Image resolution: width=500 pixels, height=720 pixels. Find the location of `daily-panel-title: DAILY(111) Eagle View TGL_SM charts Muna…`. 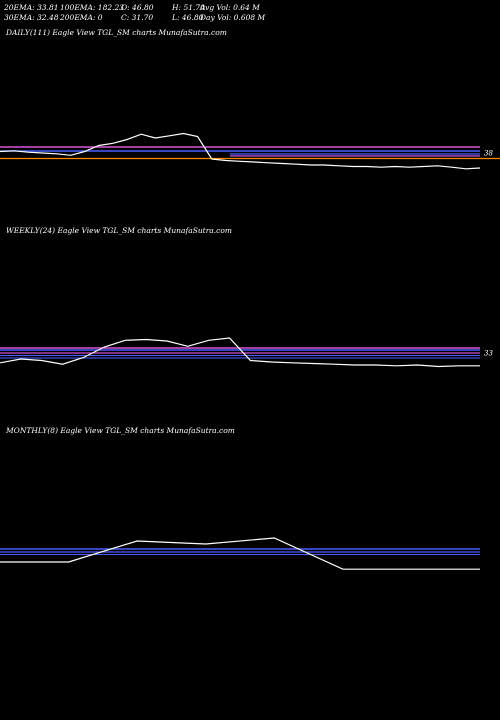

daily-panel-title: DAILY(111) Eagle View TGL_SM charts Muna… is located at coordinates (116, 32).